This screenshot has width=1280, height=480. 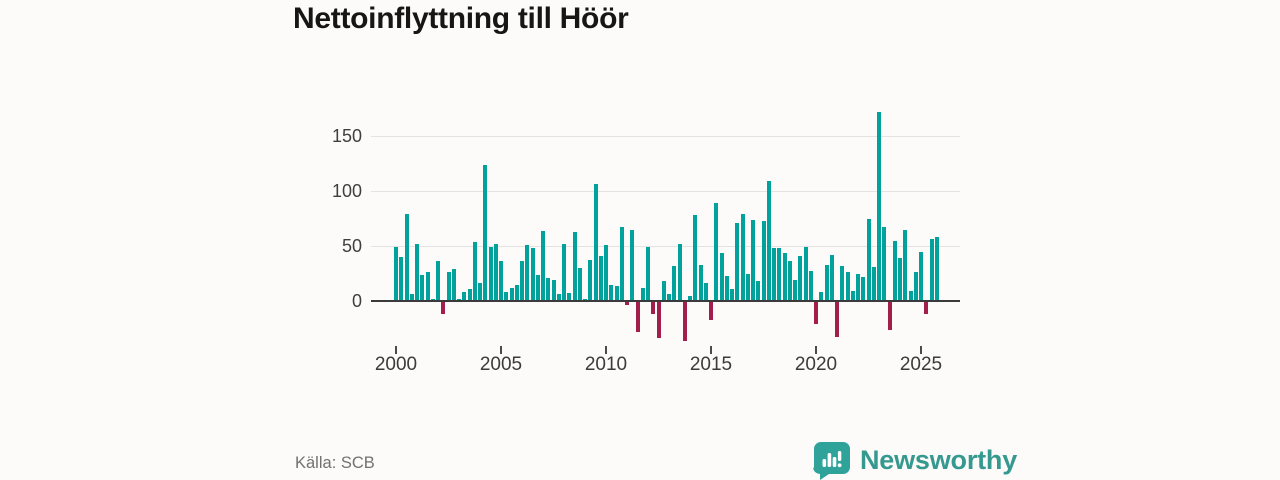 I want to click on x-axis-tick-label: 2005, so click(x=501, y=364).